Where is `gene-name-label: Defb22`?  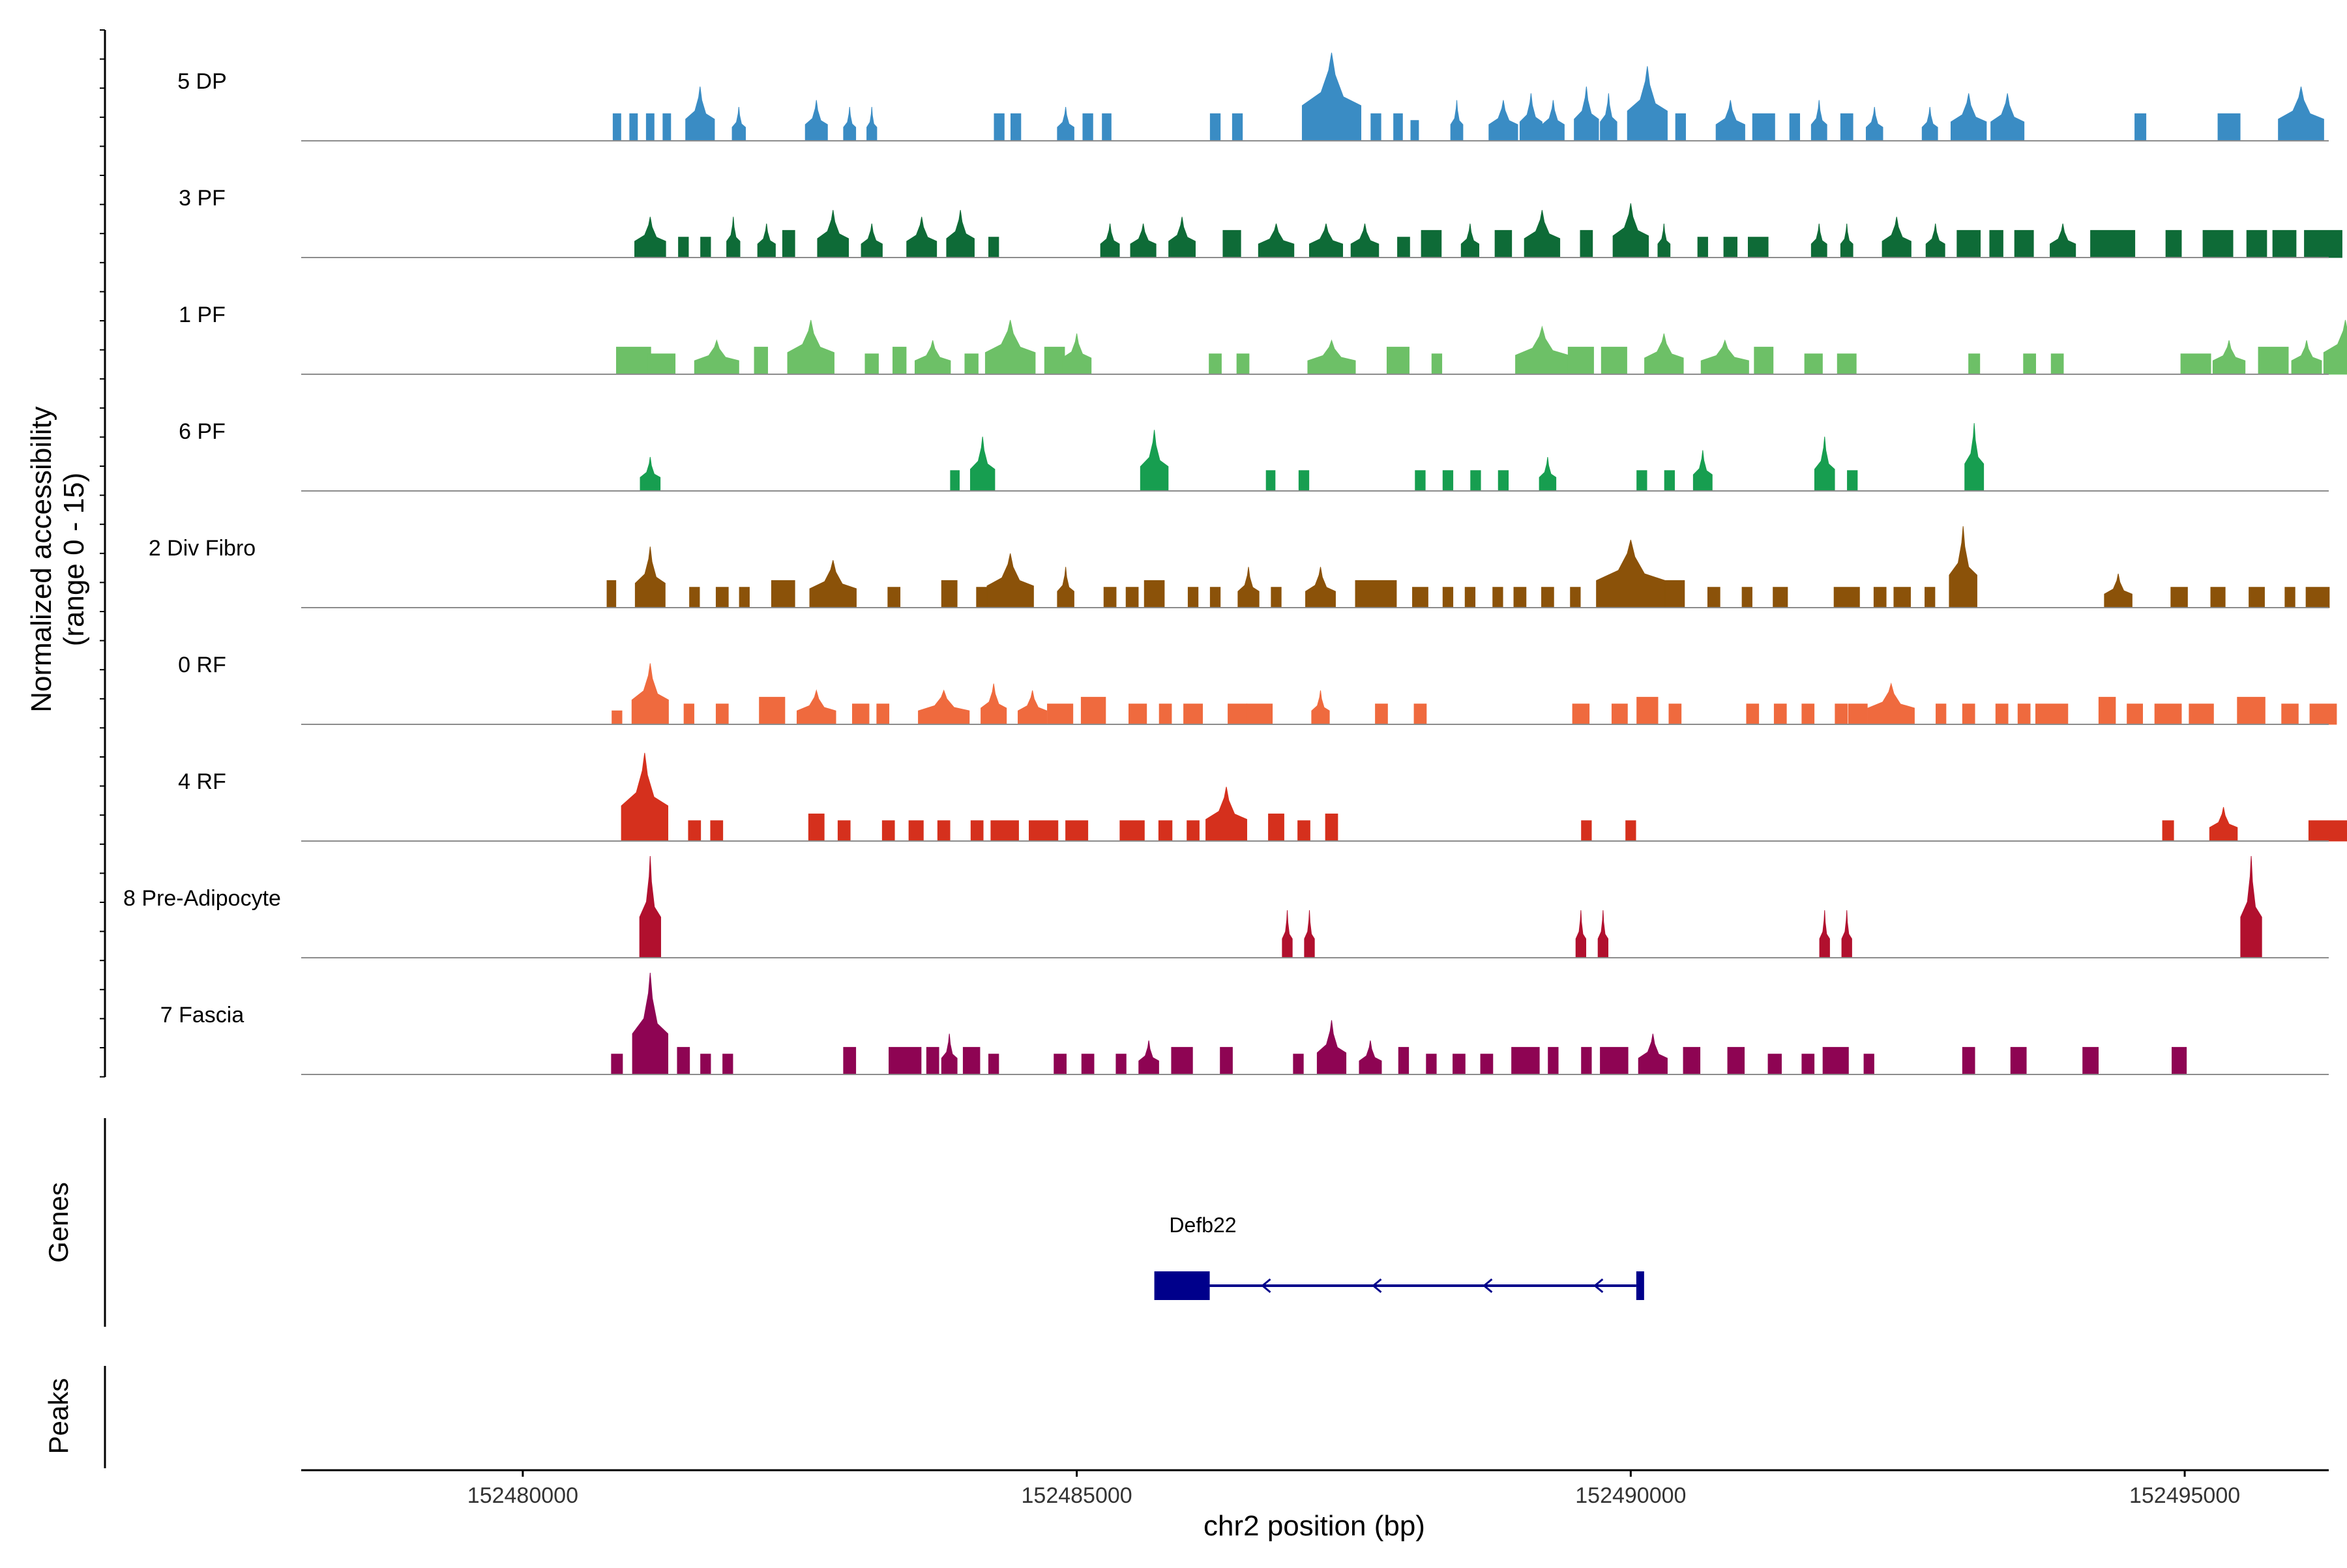
gene-name-label: Defb22 is located at coordinates (1202, 1225).